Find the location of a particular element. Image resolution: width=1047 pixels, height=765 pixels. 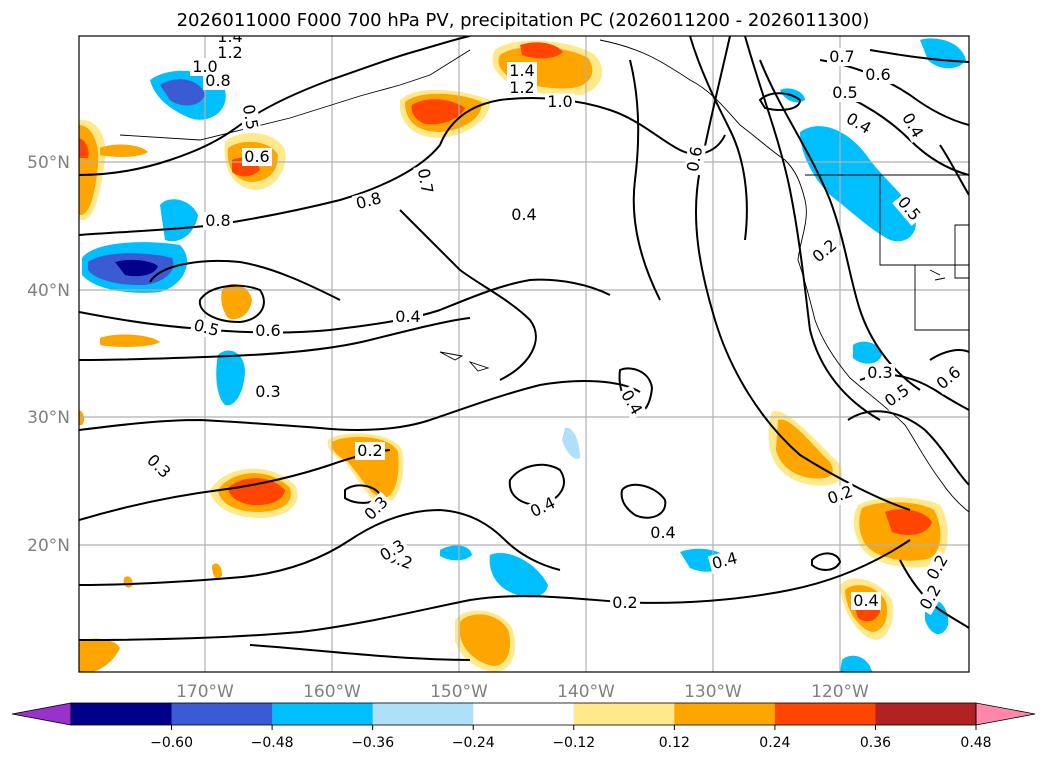

colorbar-extend-high is located at coordinates (1005, 714).